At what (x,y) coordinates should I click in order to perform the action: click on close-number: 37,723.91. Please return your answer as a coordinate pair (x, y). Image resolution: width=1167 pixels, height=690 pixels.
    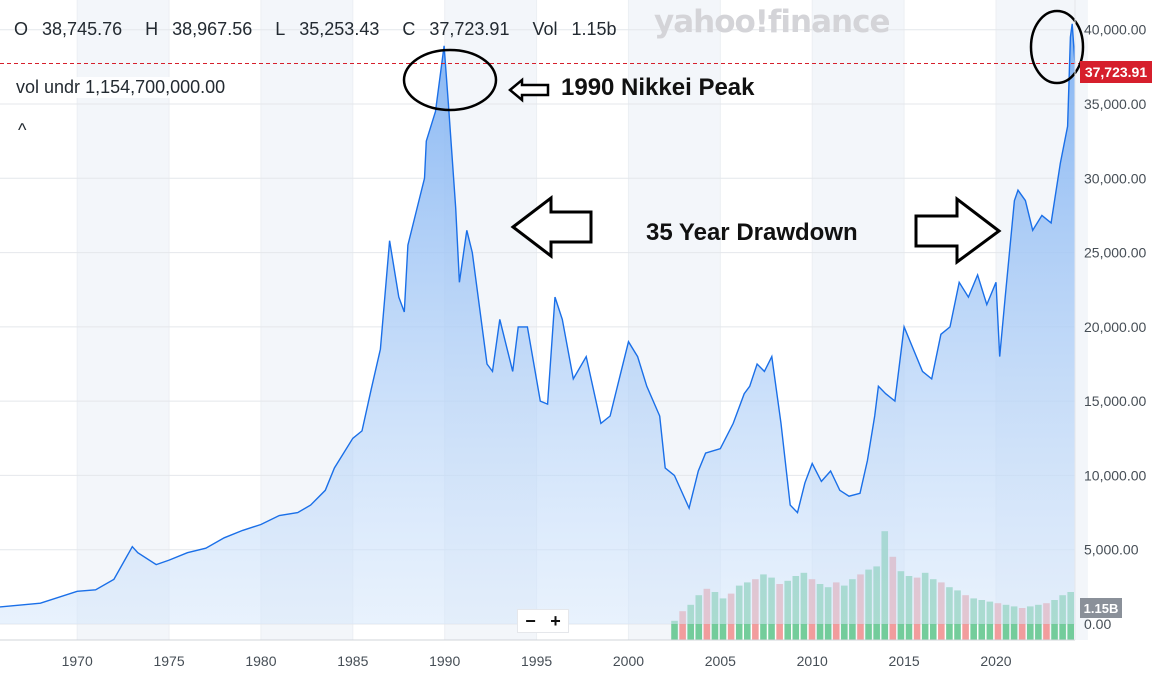
    Looking at the image, I should click on (469, 29).